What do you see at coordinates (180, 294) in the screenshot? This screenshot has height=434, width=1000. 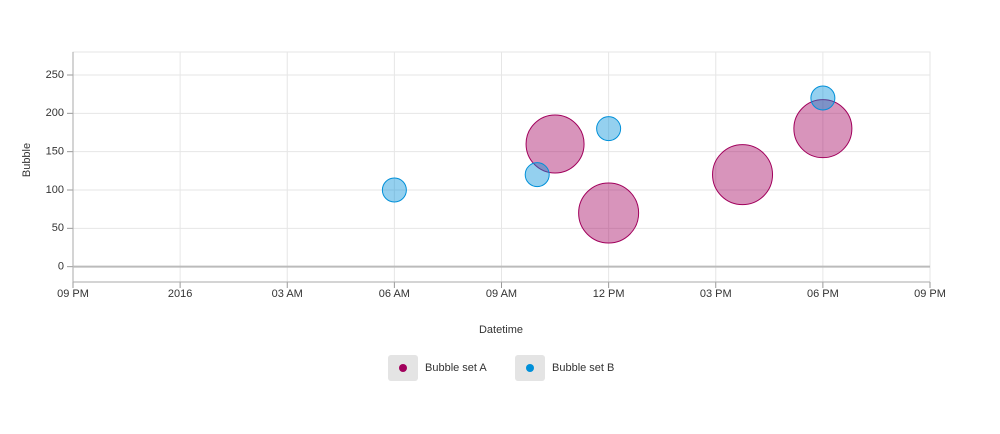 I see `x-tick-label: 2016` at bounding box center [180, 294].